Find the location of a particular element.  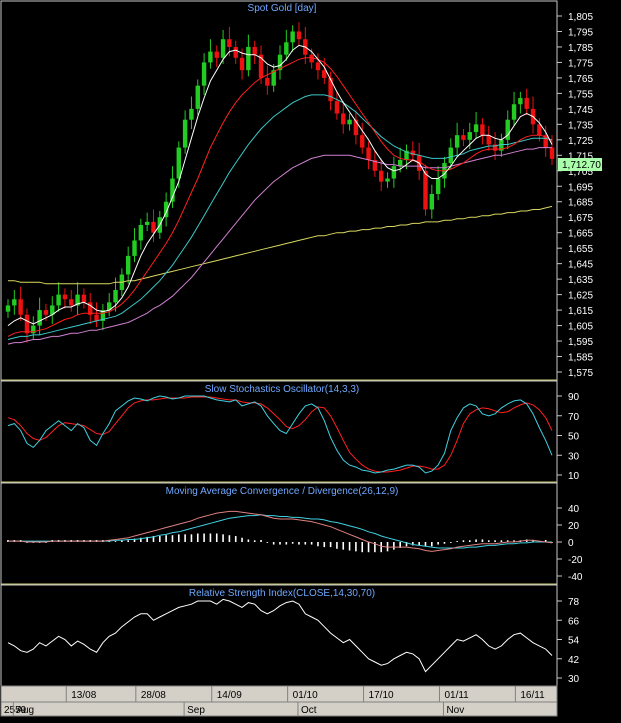

price-axis-tick-label: 1,765 is located at coordinates (580, 79).